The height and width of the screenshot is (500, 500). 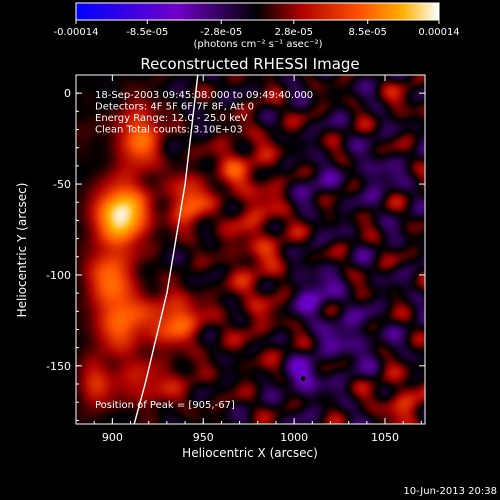 What do you see at coordinates (174, 107) in the screenshot?
I see `annotation-line: Detectors: 4F 5F 6F 7F 8F, Att 0` at bounding box center [174, 107].